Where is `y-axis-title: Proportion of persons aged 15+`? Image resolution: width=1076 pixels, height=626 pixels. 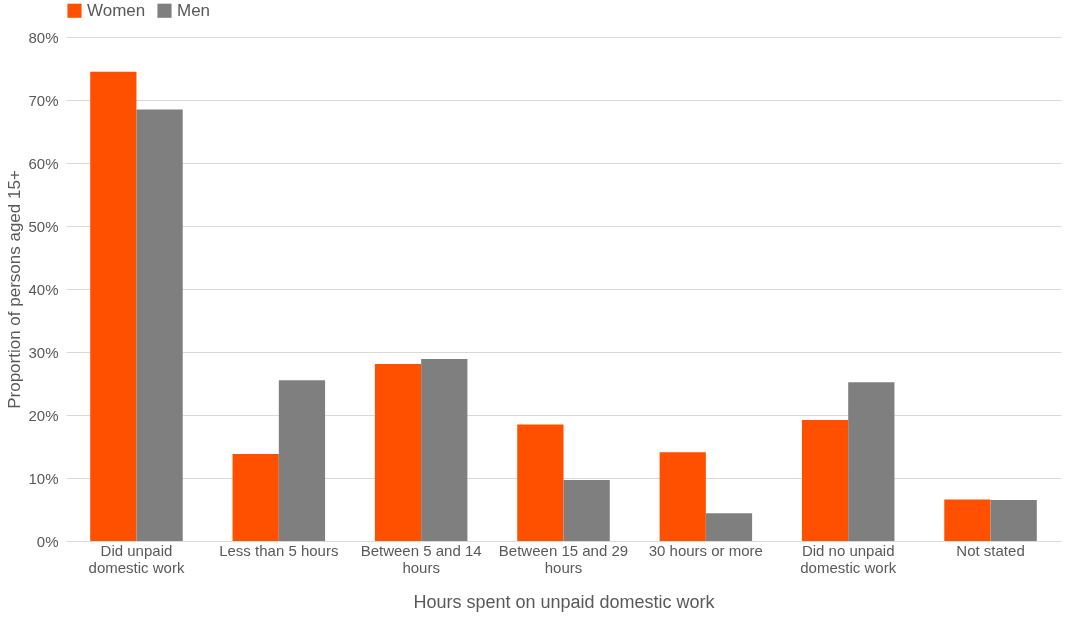
y-axis-title: Proportion of persons aged 15+ is located at coordinates (15, 289).